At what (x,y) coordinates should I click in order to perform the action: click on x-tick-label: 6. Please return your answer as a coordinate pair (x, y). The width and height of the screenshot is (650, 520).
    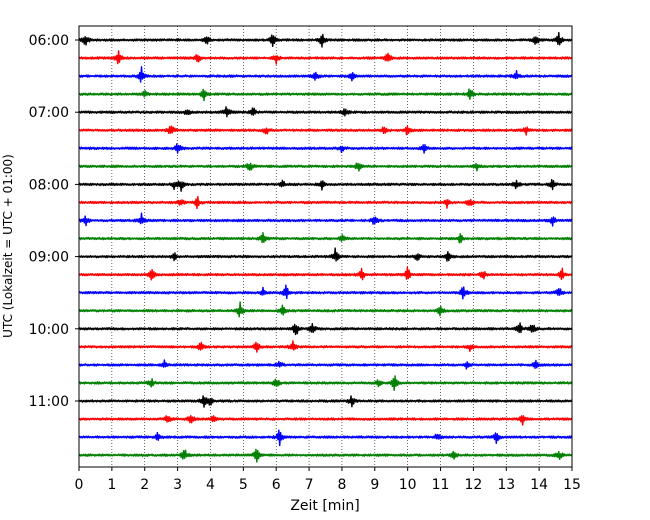
    Looking at the image, I should click on (276, 485).